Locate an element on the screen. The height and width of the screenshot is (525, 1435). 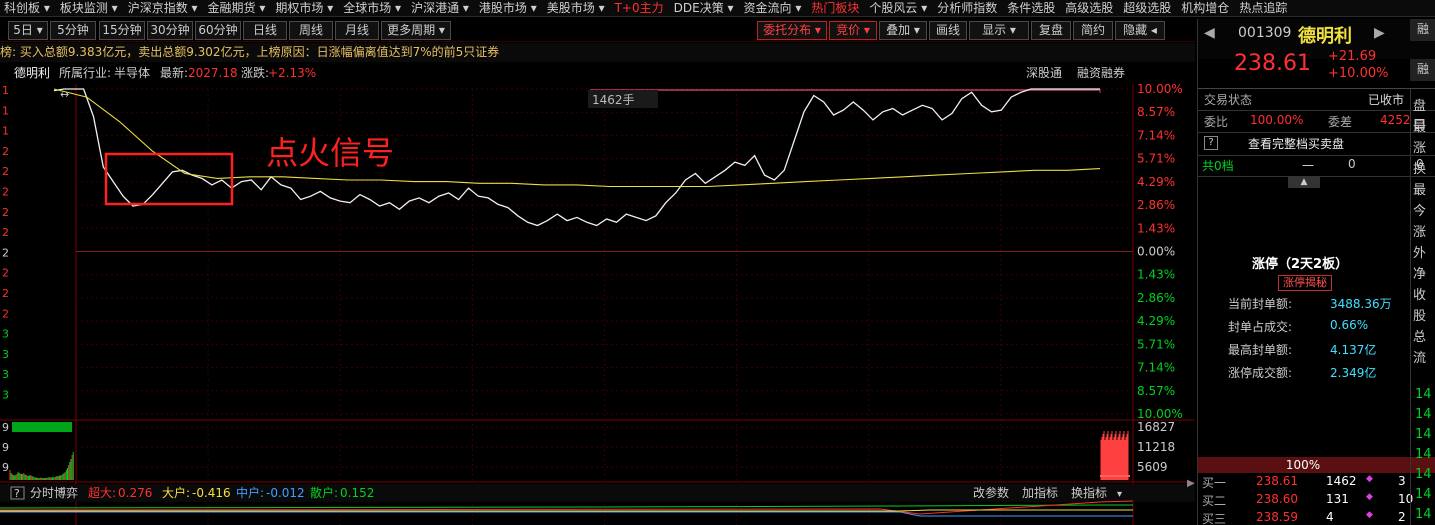
top-menu-item: 沪深港通 ▾ is located at coordinates (440, 8).